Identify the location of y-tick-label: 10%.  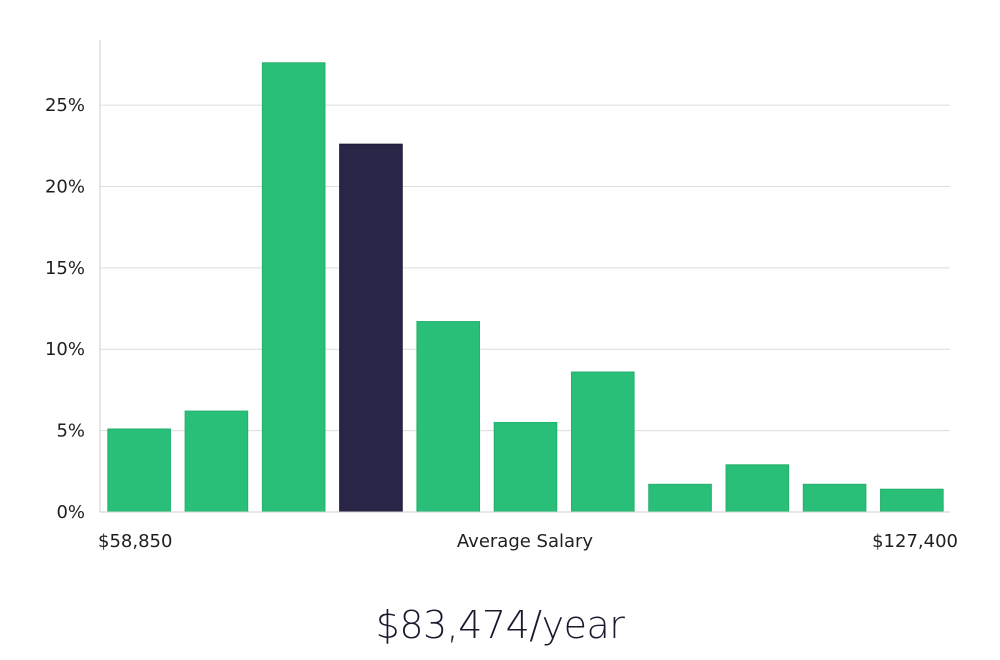
(65, 349).